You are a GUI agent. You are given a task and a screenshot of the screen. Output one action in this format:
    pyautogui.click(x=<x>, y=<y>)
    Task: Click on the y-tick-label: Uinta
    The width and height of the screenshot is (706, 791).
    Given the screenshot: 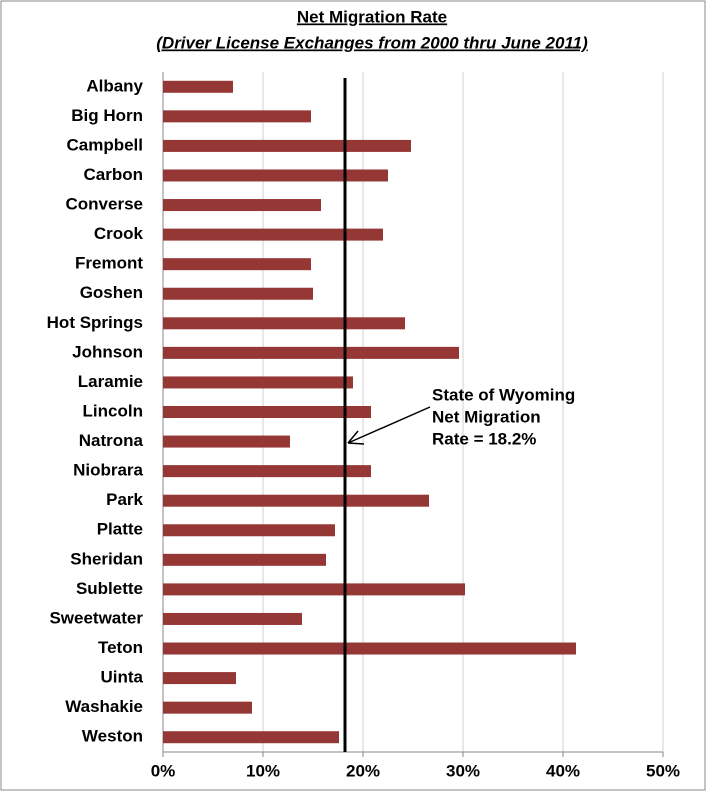 What is the action you would take?
    pyautogui.click(x=122, y=677)
    